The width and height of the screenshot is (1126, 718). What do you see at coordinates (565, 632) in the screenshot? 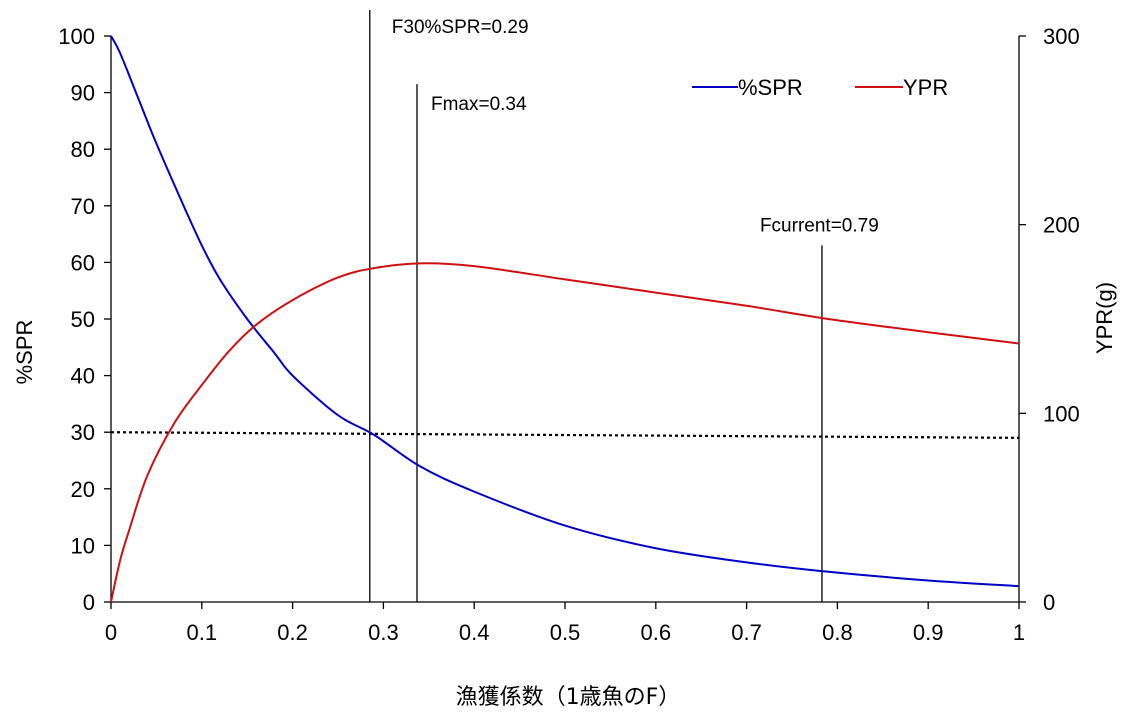
I see `x-tick-label: 0.5` at bounding box center [565, 632].